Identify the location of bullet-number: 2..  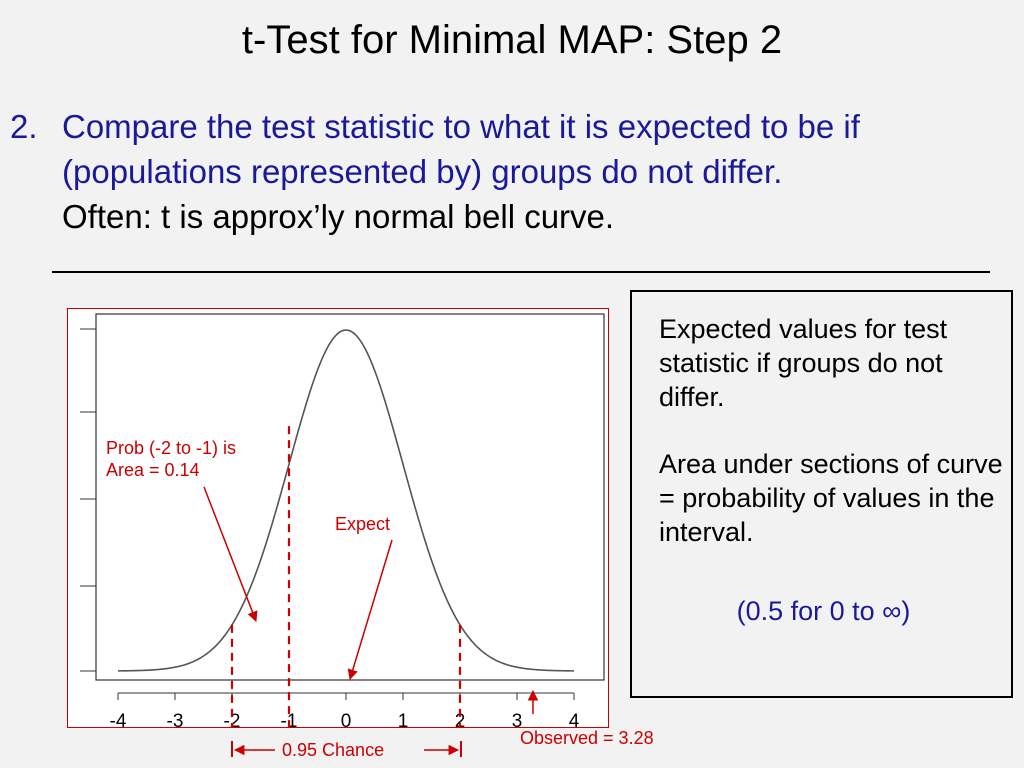
(24, 126).